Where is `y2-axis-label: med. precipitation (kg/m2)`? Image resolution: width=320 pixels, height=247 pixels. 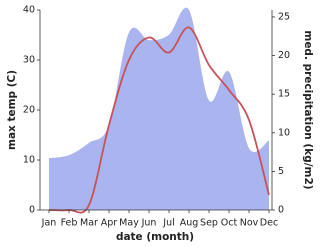
y2-axis-label: med. precipitation (kg/m2) is located at coordinates (308, 109).